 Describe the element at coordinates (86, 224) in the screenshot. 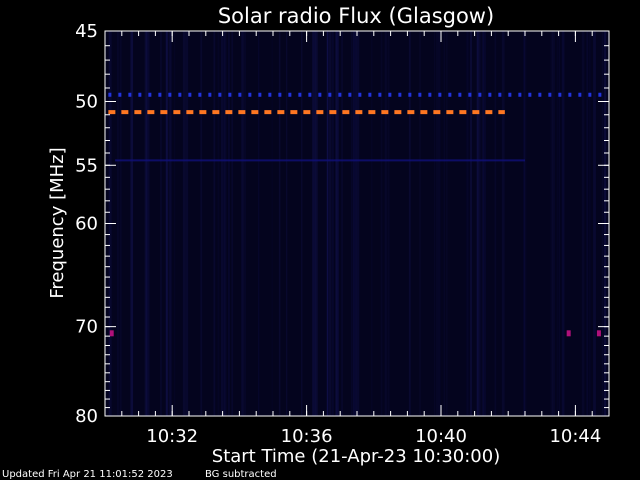

I see `y-tick-label: 60` at that location.